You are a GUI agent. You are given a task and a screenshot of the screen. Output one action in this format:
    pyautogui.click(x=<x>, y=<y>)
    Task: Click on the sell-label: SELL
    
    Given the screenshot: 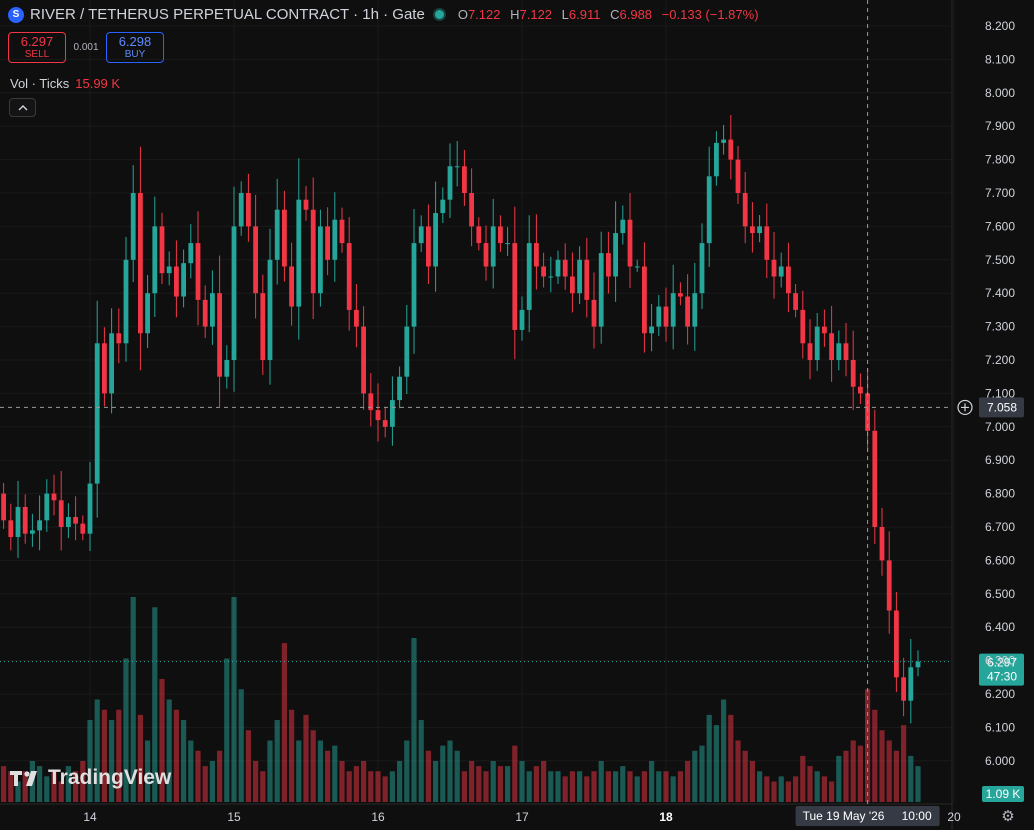 What is the action you would take?
    pyautogui.click(x=37, y=54)
    